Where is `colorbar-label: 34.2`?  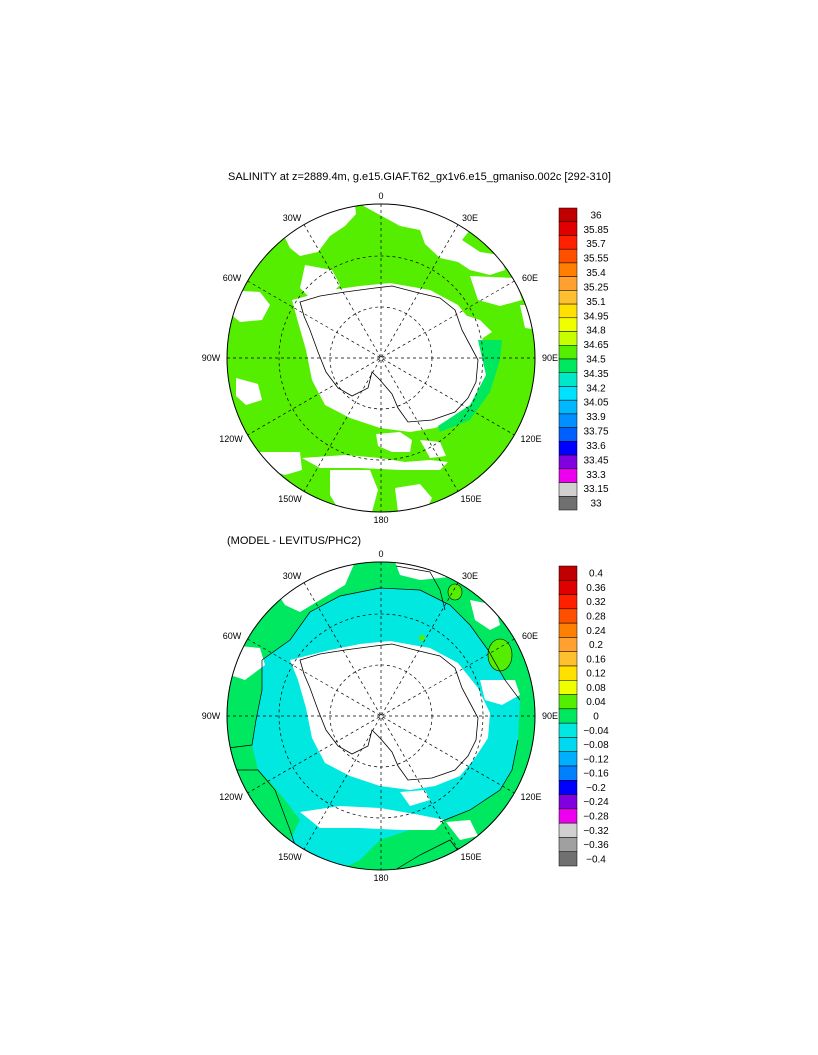 colorbar-label: 34.2 is located at coordinates (596, 388).